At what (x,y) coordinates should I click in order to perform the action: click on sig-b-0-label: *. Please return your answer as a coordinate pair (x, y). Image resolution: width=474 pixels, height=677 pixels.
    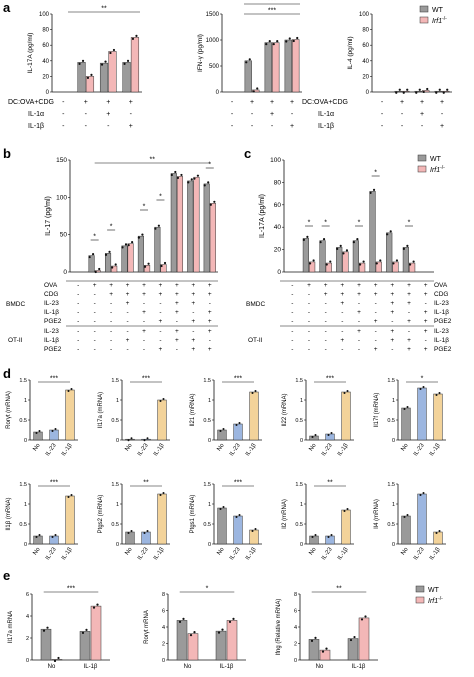
    Looking at the image, I should click on (94, 237).